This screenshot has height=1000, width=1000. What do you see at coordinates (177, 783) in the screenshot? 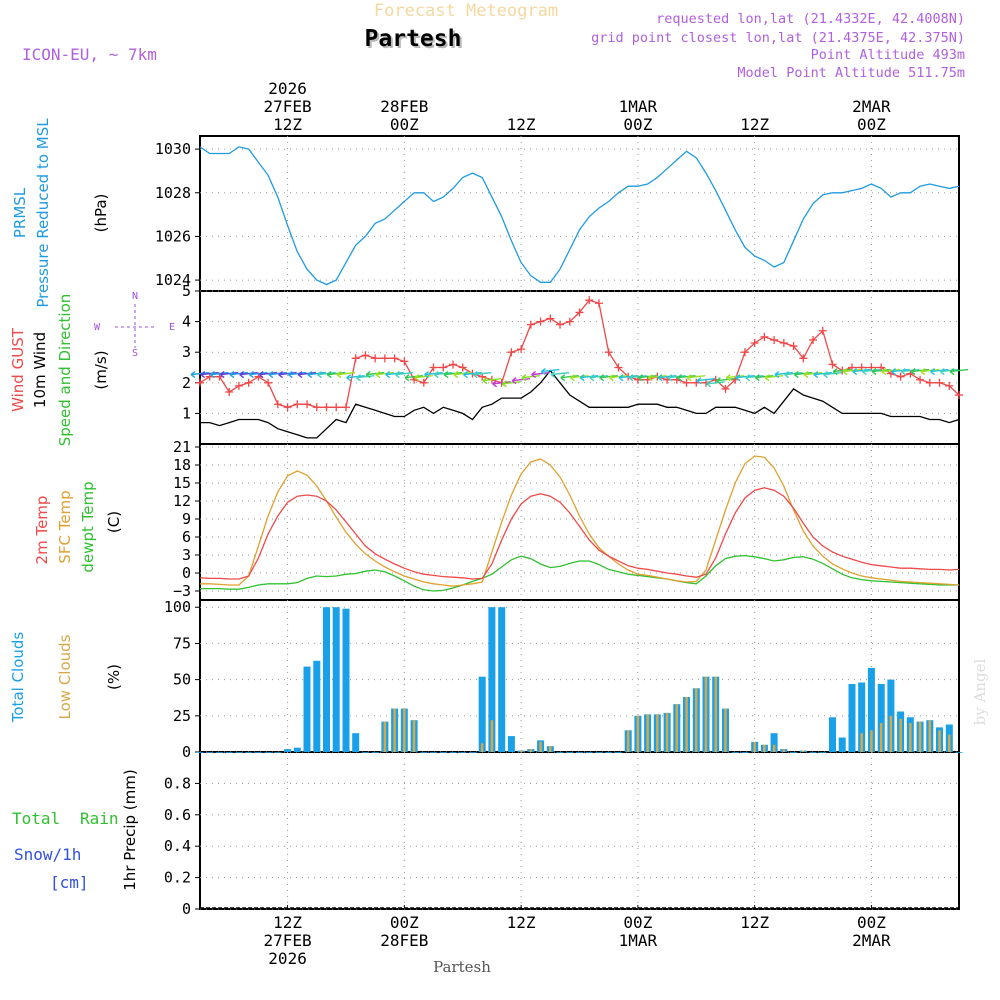
I see `precip-tick-label: 0.8` at bounding box center [177, 783].